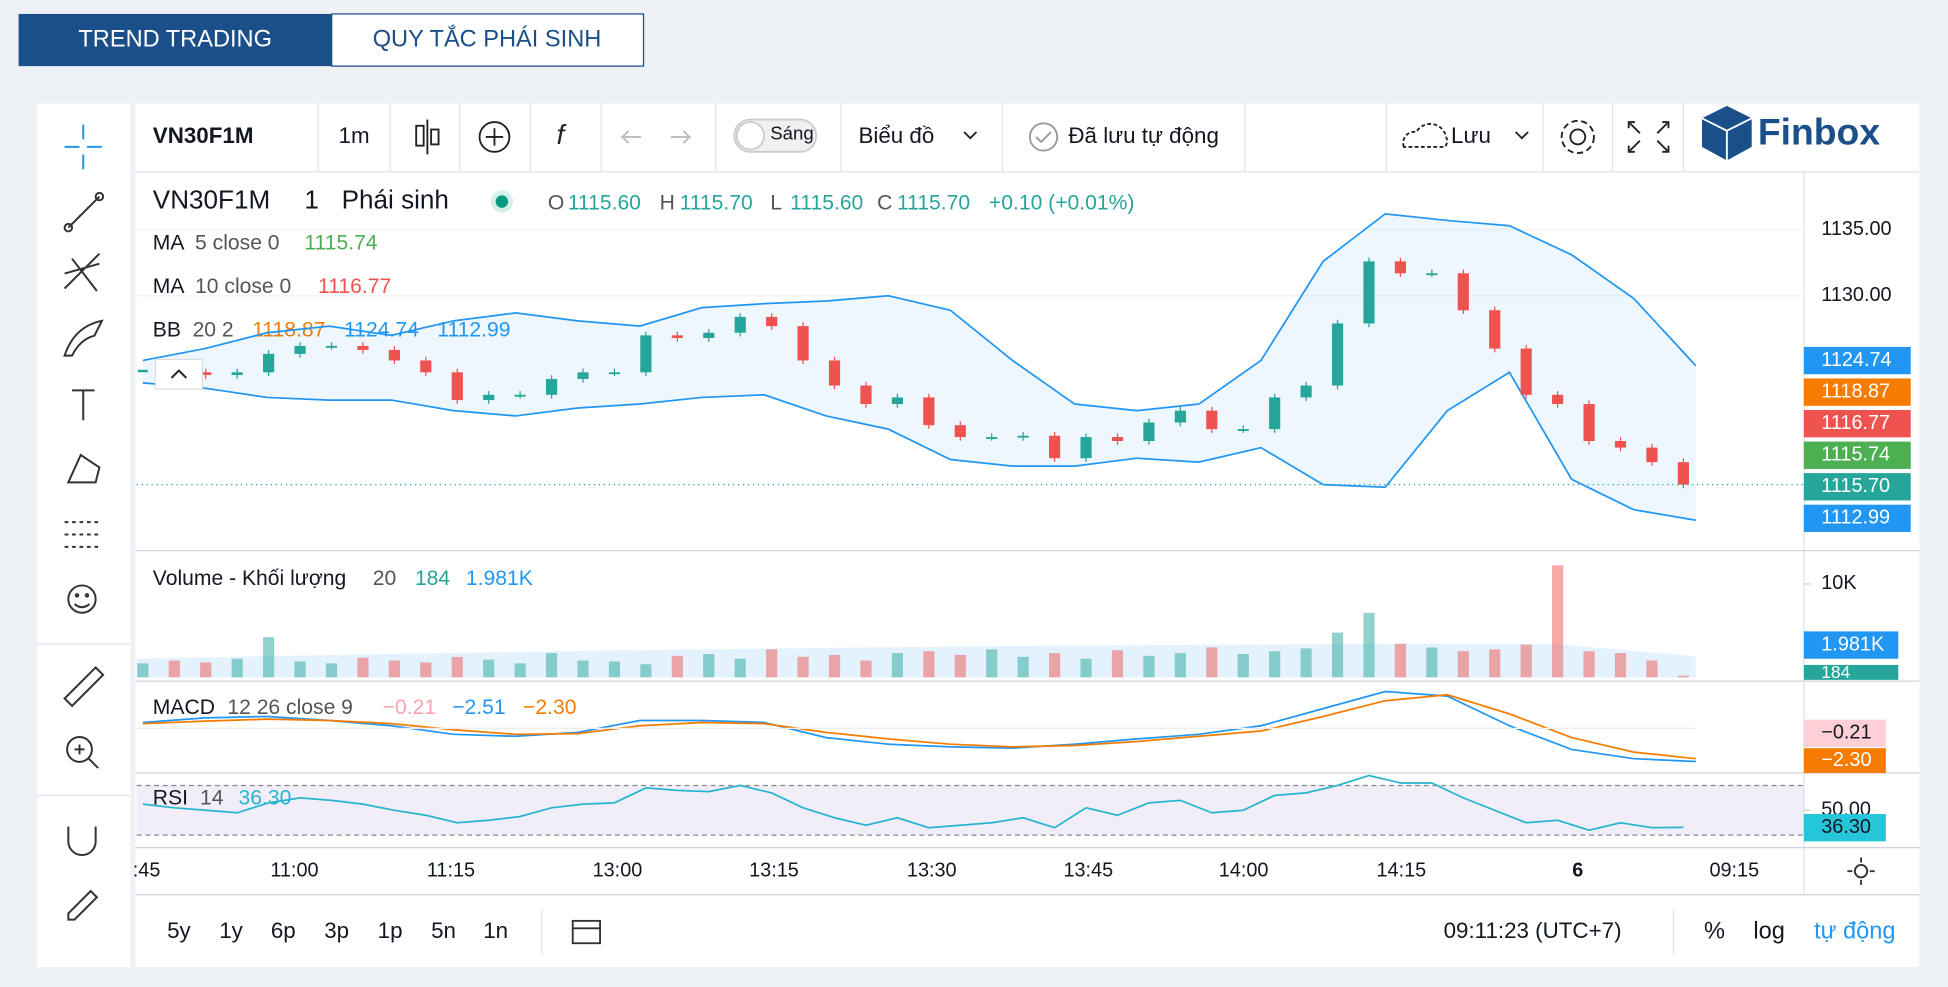 Image resolution: width=1948 pixels, height=987 pixels. Describe the element at coordinates (495, 930) in the screenshot. I see `range-button: 1n` at that location.